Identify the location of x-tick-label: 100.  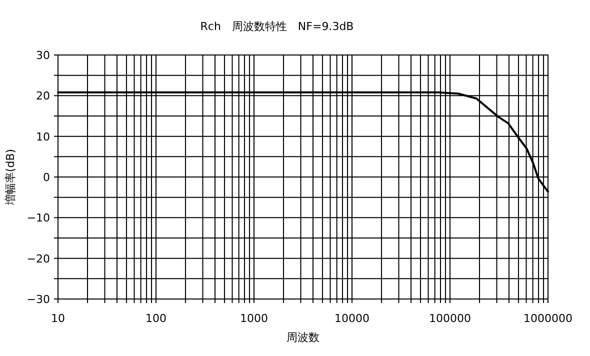
(156, 318).